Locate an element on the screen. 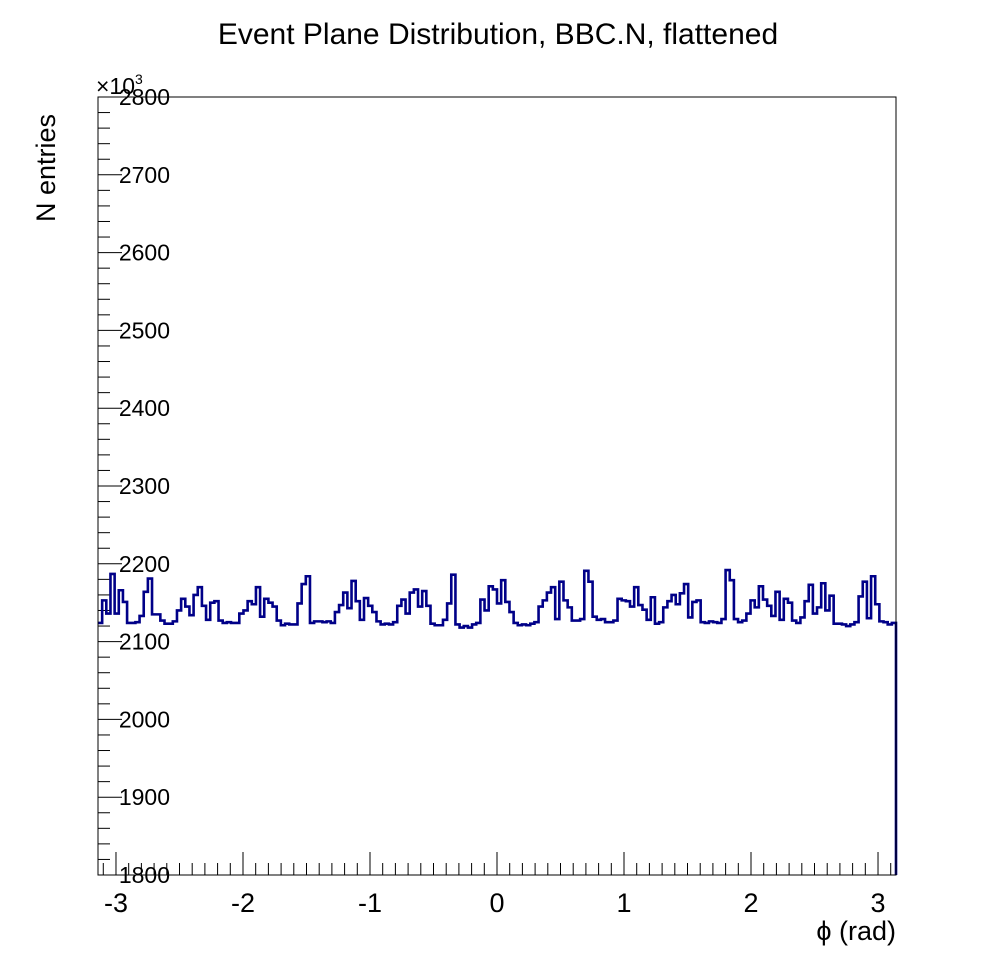 The image size is (996, 972). x-tick-label: 3 is located at coordinates (878, 903).